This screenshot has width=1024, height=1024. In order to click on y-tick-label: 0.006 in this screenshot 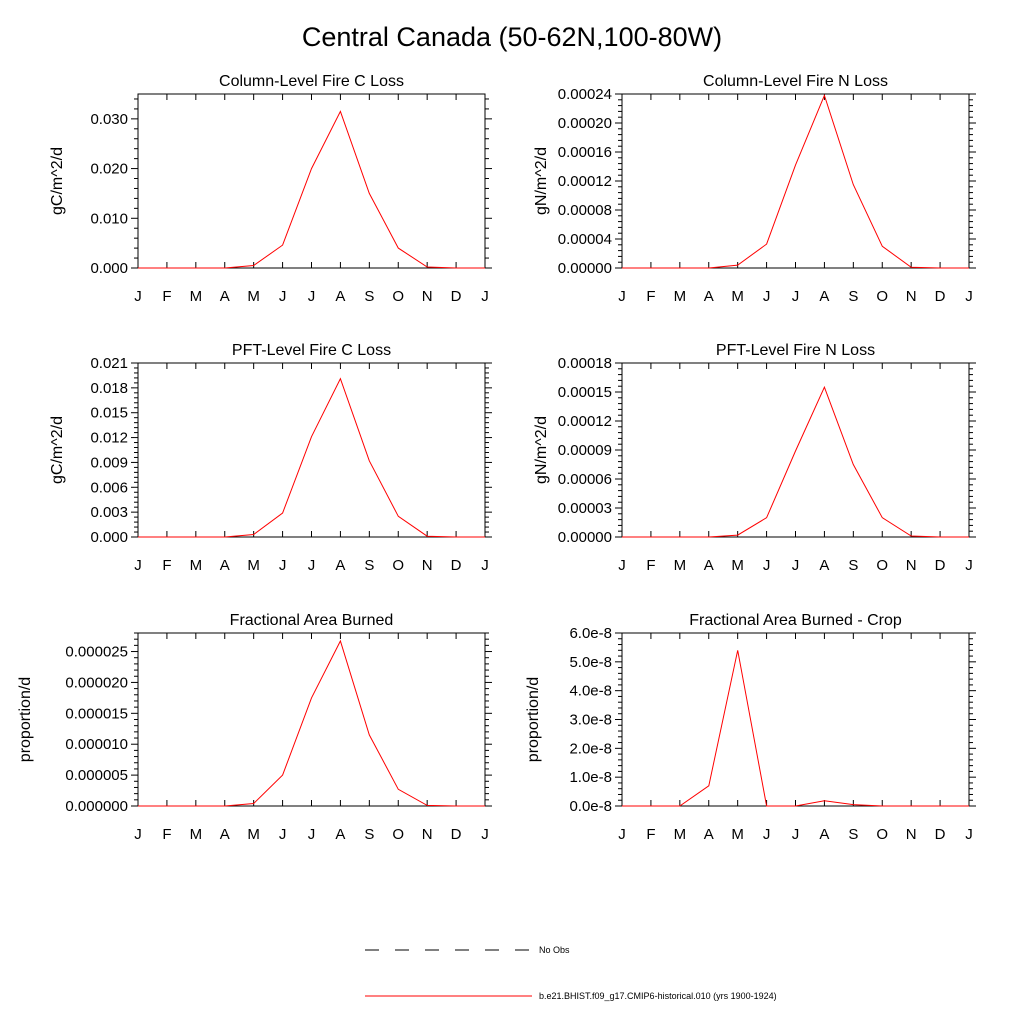, I will do `click(109, 487)`.